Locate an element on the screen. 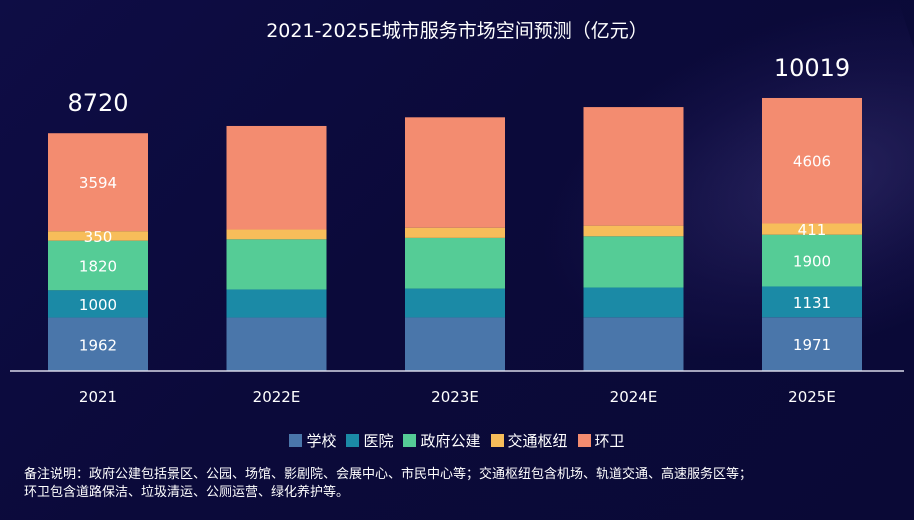  legend-swatch-hospital is located at coordinates (353, 440).